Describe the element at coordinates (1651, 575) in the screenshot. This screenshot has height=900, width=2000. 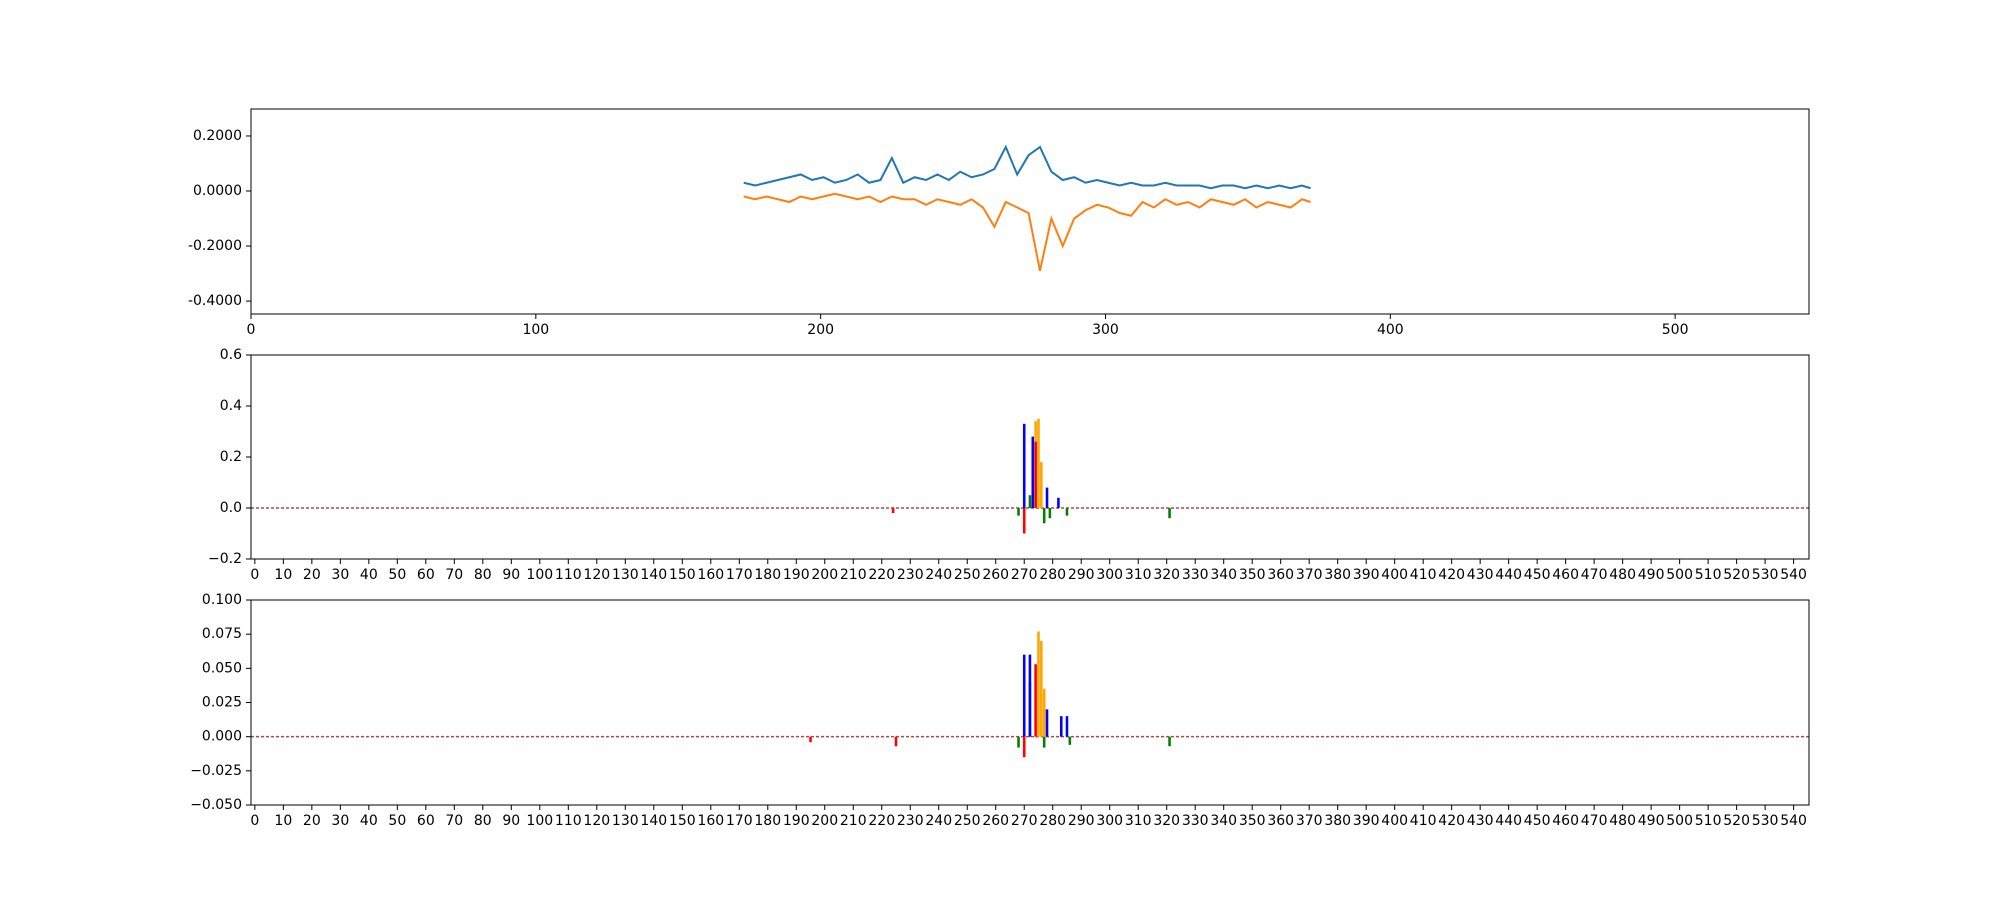
I see `x-tick-label: 490` at that location.